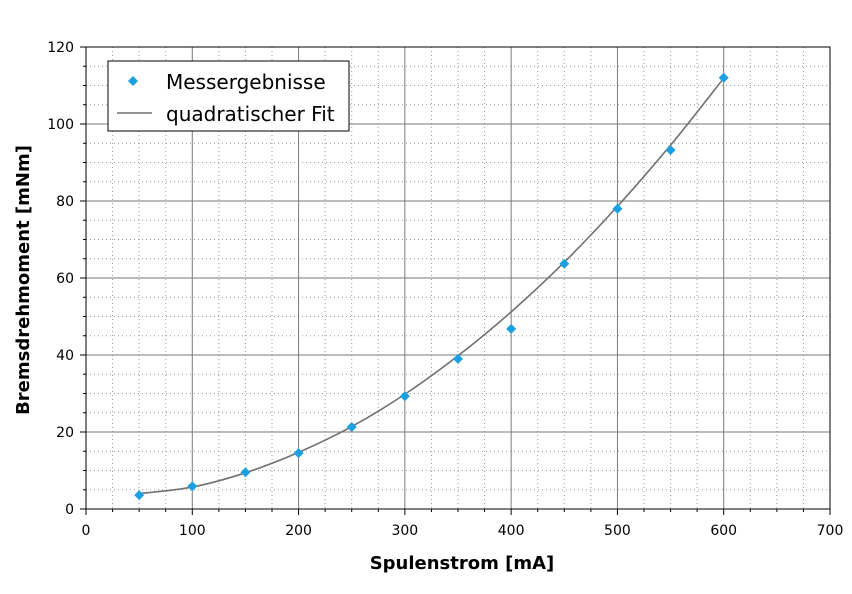 The width and height of the screenshot is (852, 594). I want to click on legend: Messergebnisse quadratischer Fit, so click(228, 96).